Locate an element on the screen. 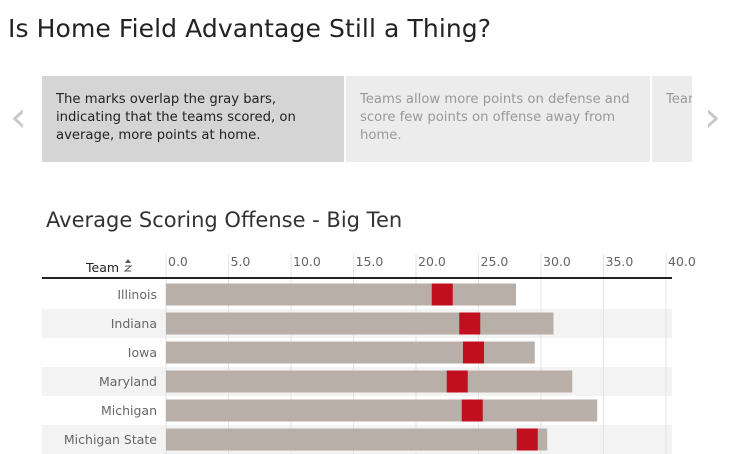  story-point-3: Team yard is located at coordinates (672, 119).